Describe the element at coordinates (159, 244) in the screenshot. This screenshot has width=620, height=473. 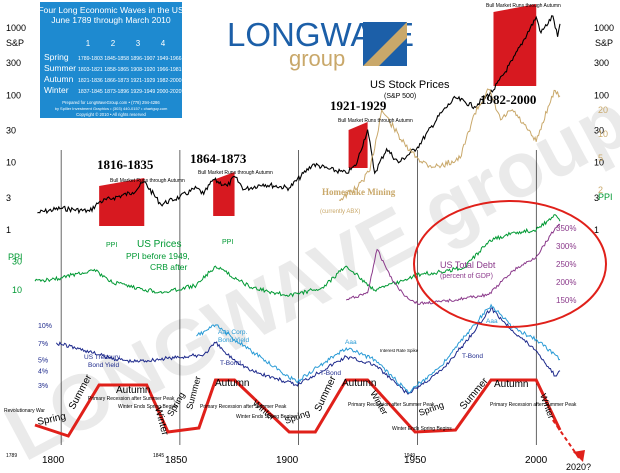
I see `us-prices-label: US Prices` at that location.